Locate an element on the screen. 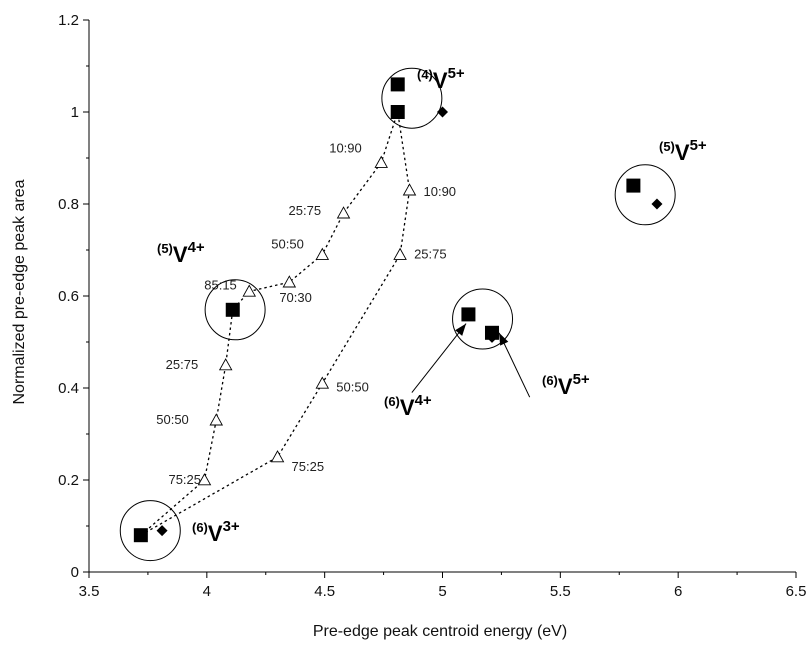 This screenshot has height=646, width=809. x-tick-label: 6 is located at coordinates (678, 591).